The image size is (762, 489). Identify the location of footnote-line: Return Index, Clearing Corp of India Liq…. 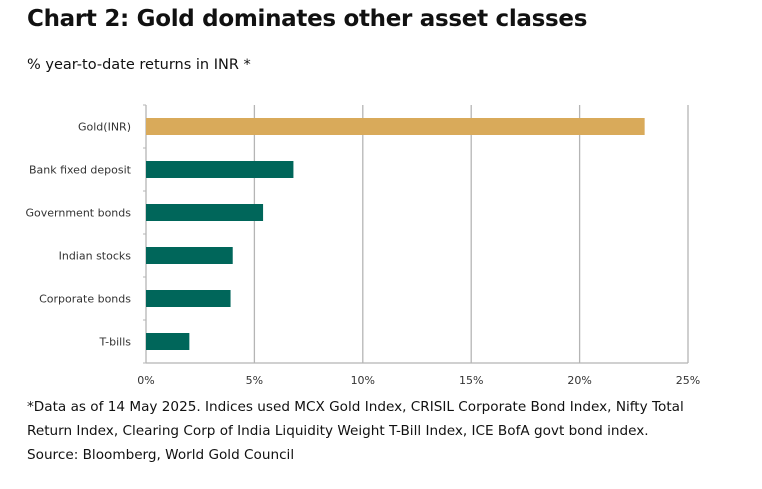
(338, 431).